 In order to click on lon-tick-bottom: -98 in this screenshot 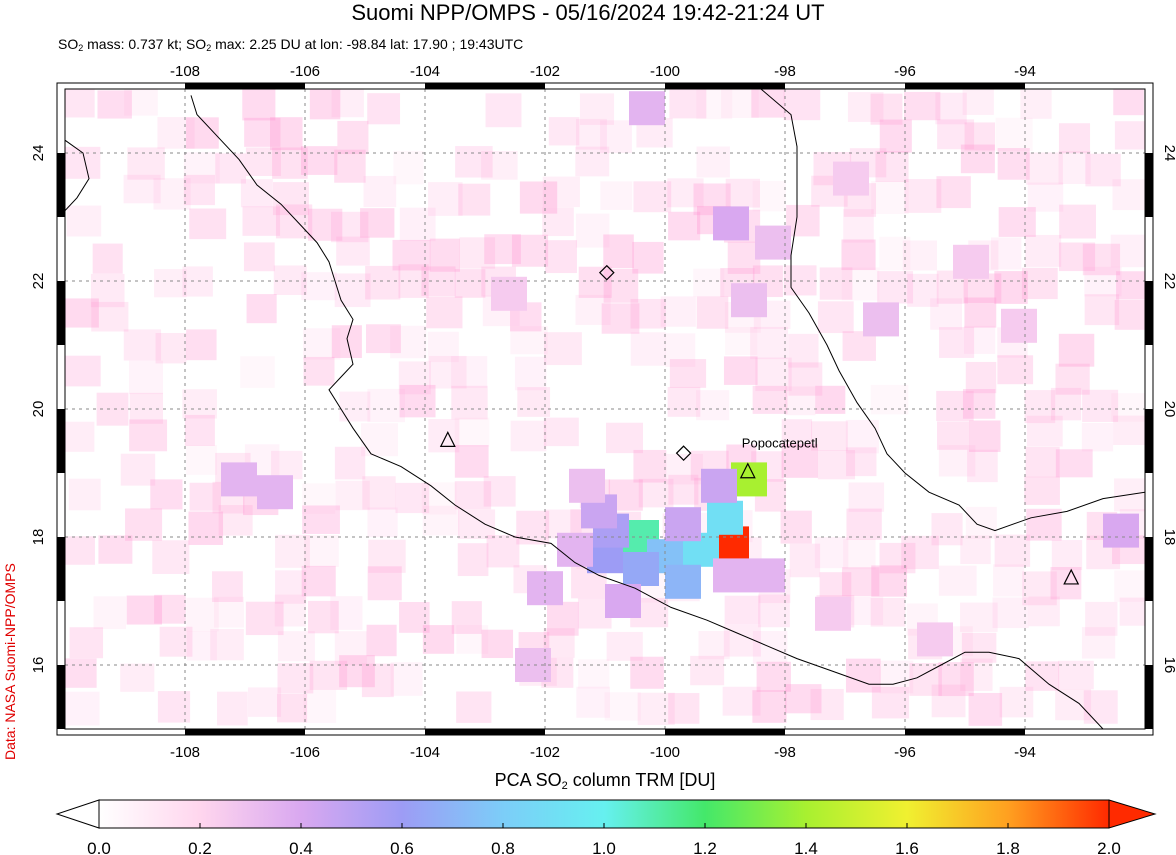, I will do `click(785, 752)`.